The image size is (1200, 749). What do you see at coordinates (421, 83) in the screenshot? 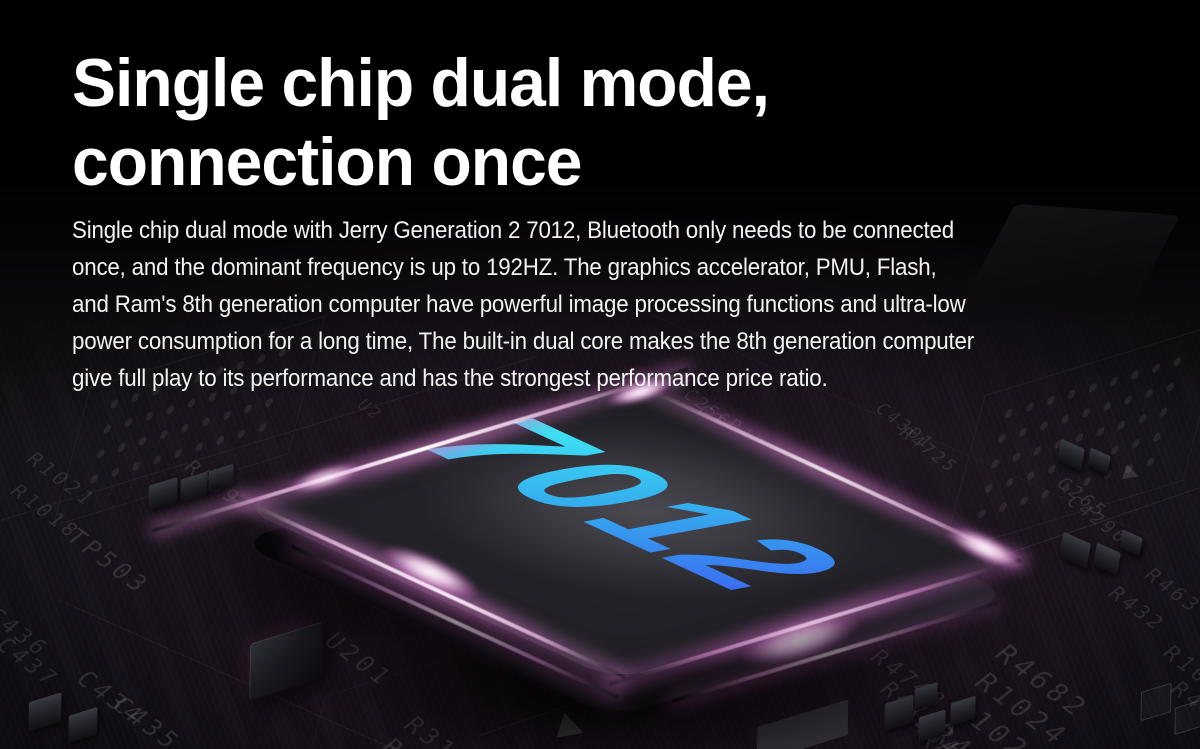
I see `title-line-1: Single chip dual mode,` at bounding box center [421, 83].